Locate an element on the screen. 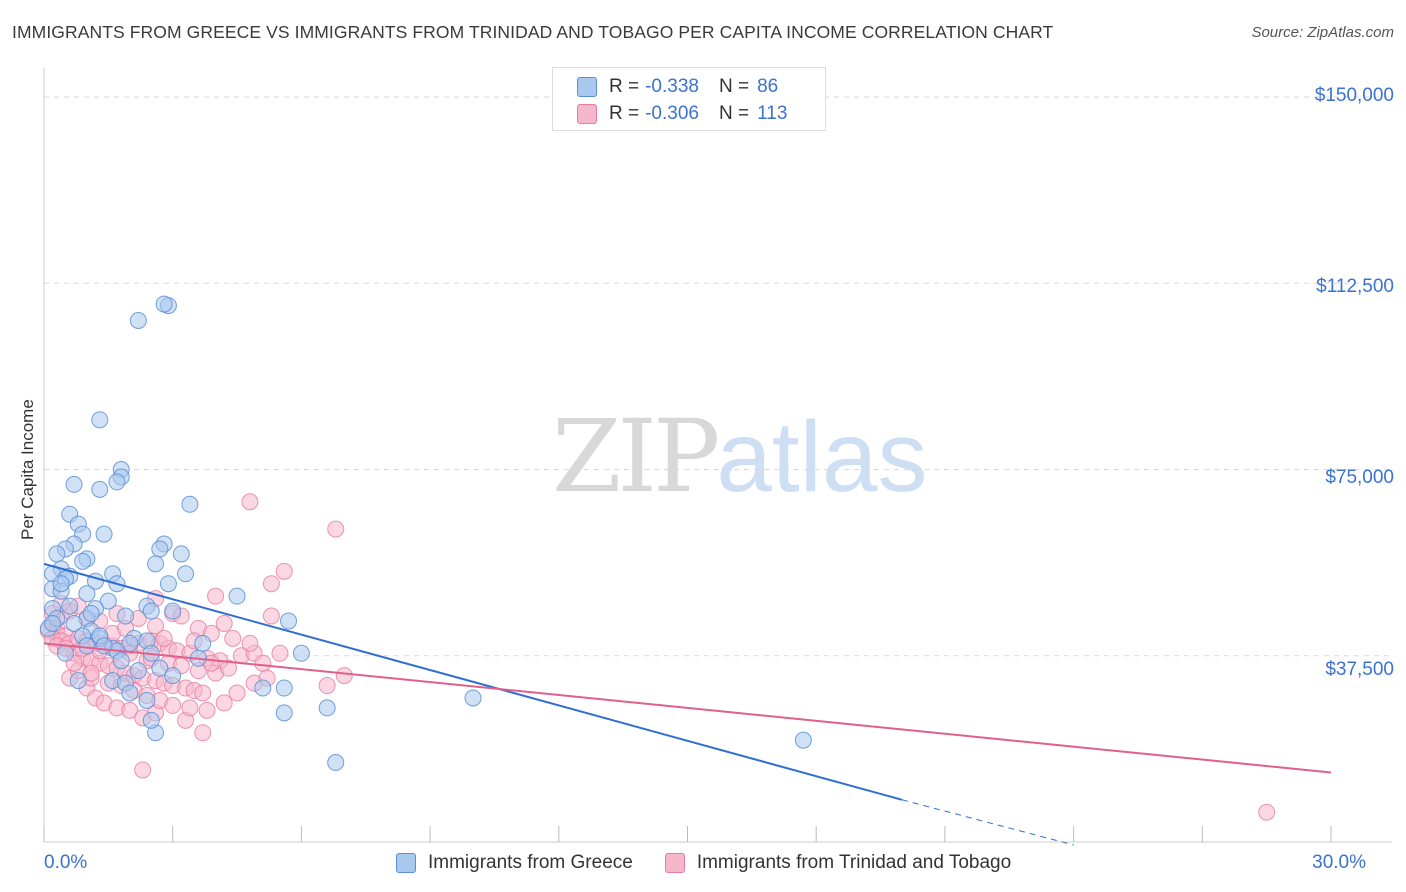 The height and width of the screenshot is (892, 1406). y-axis-label: Per Capita Income is located at coordinates (27, 469).